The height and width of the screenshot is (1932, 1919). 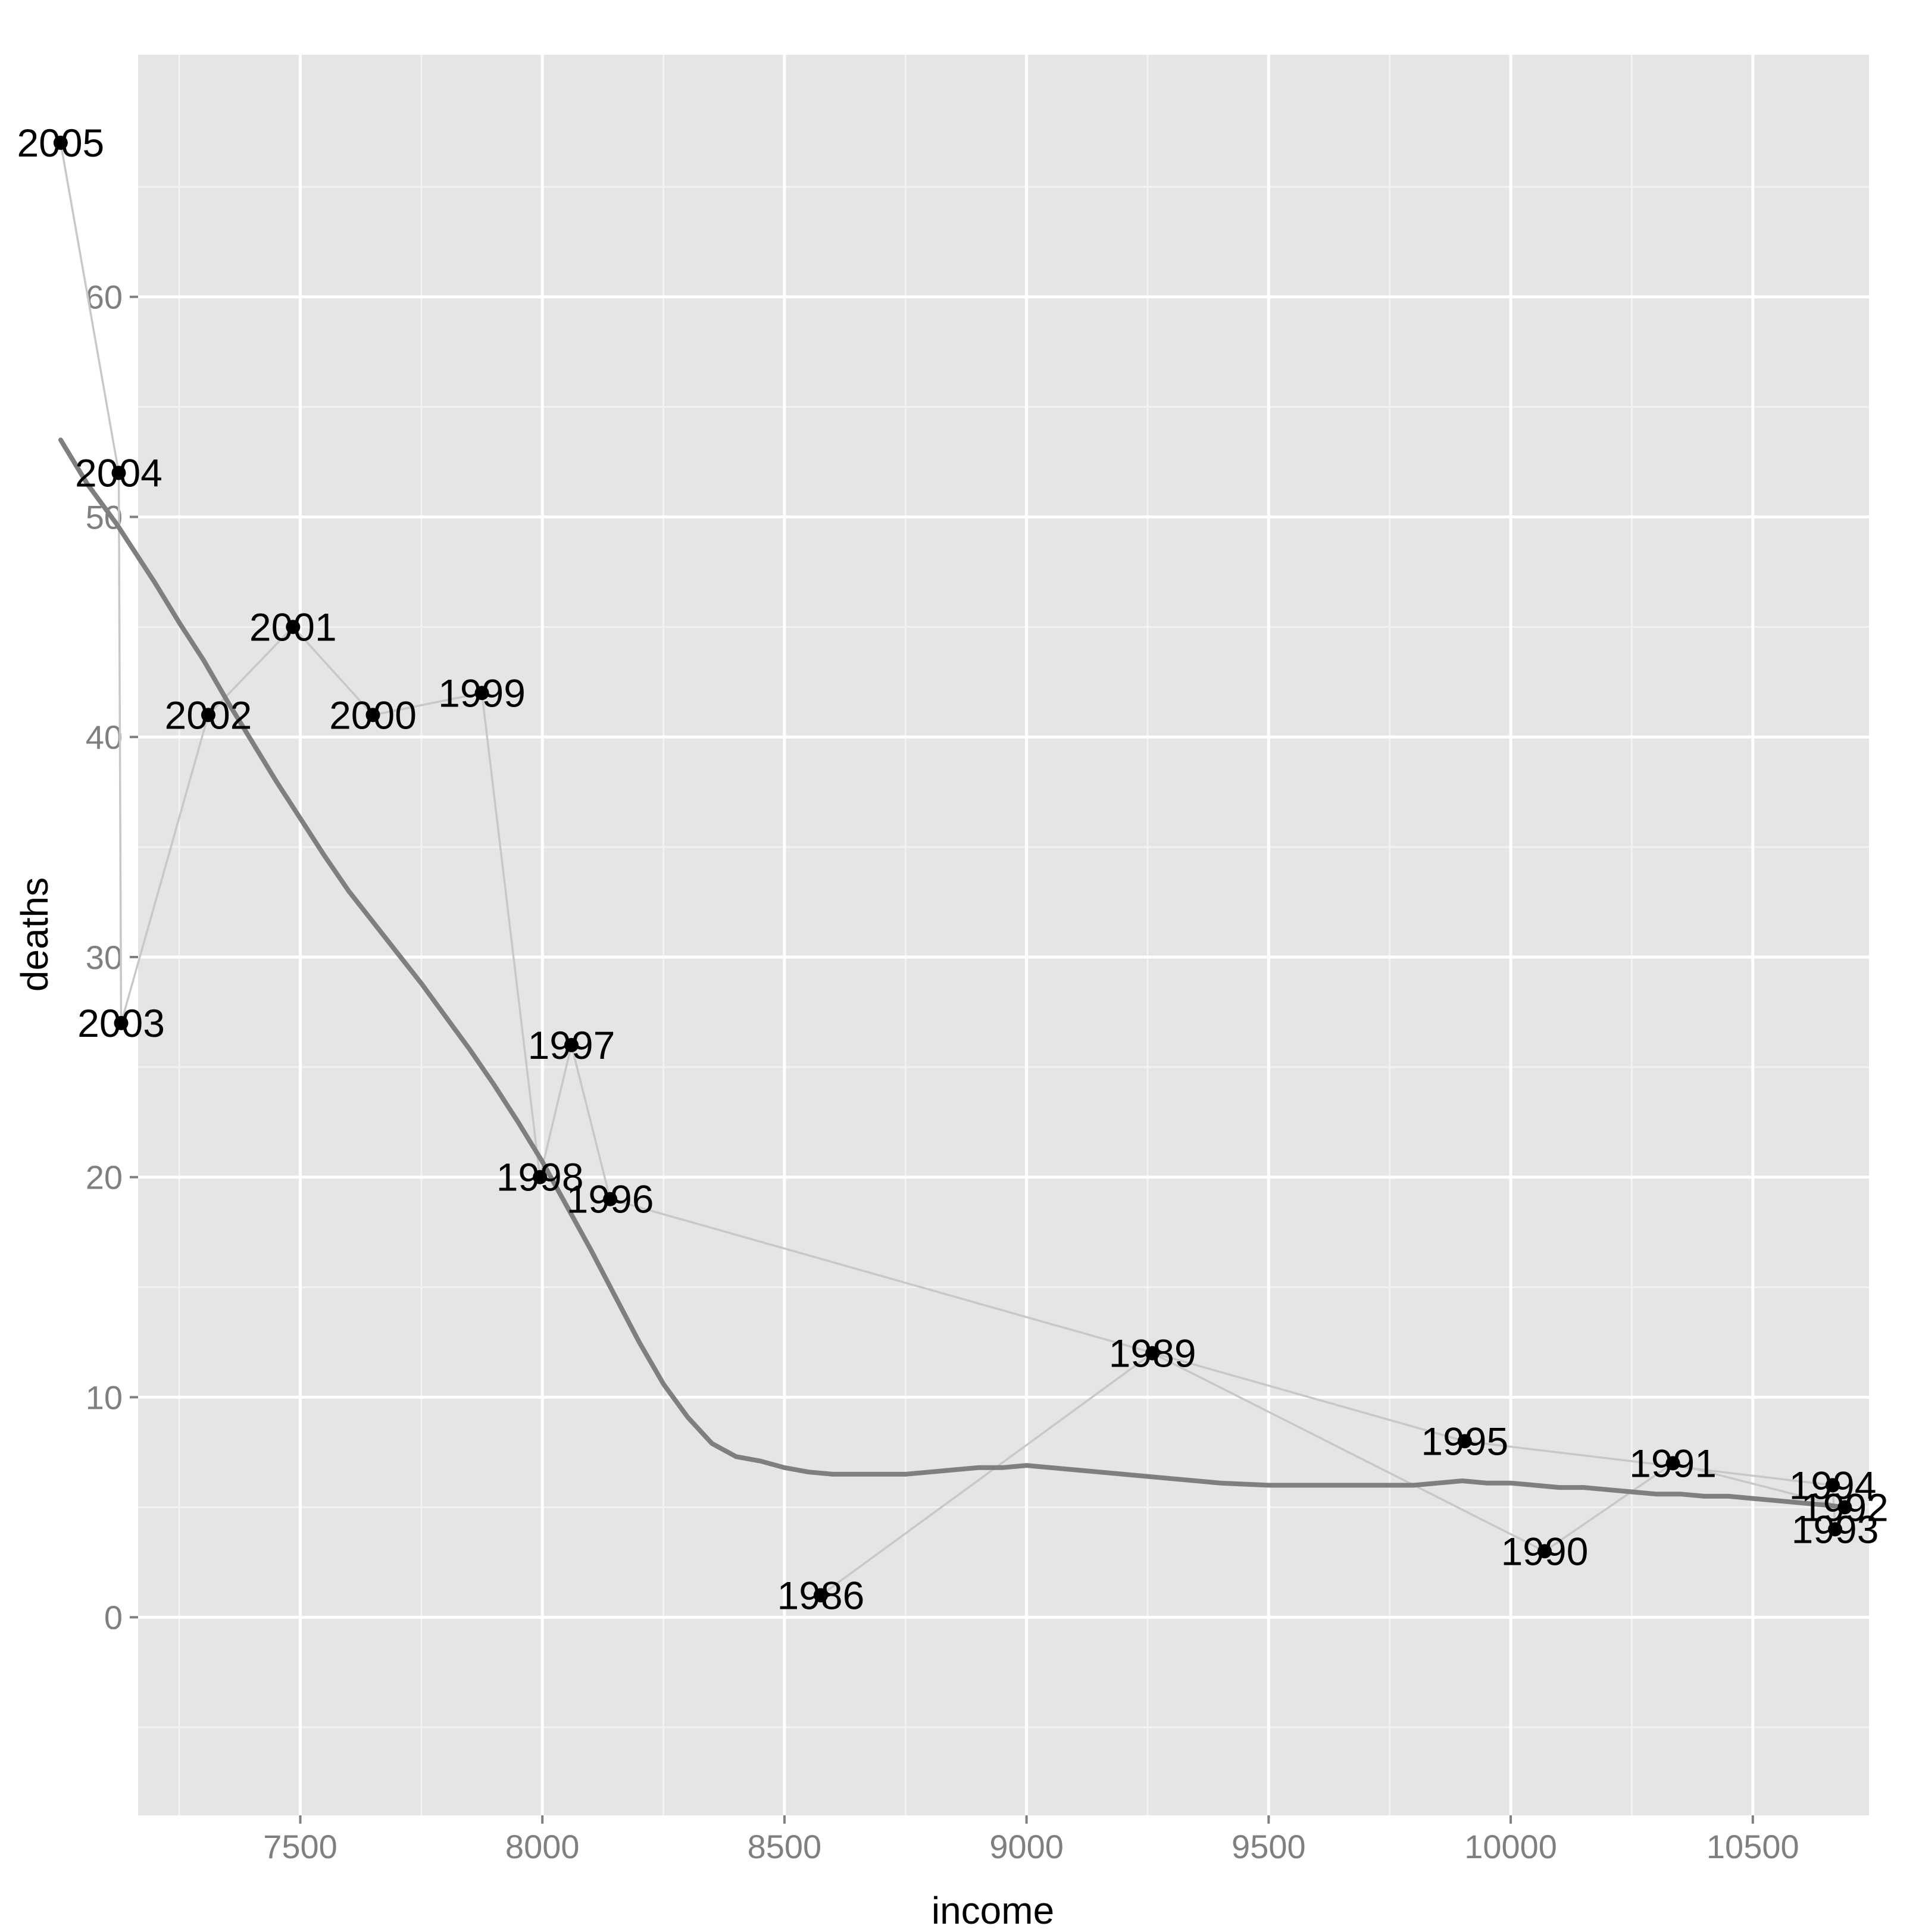 I want to click on point-label-1999: 1999, so click(x=482, y=693).